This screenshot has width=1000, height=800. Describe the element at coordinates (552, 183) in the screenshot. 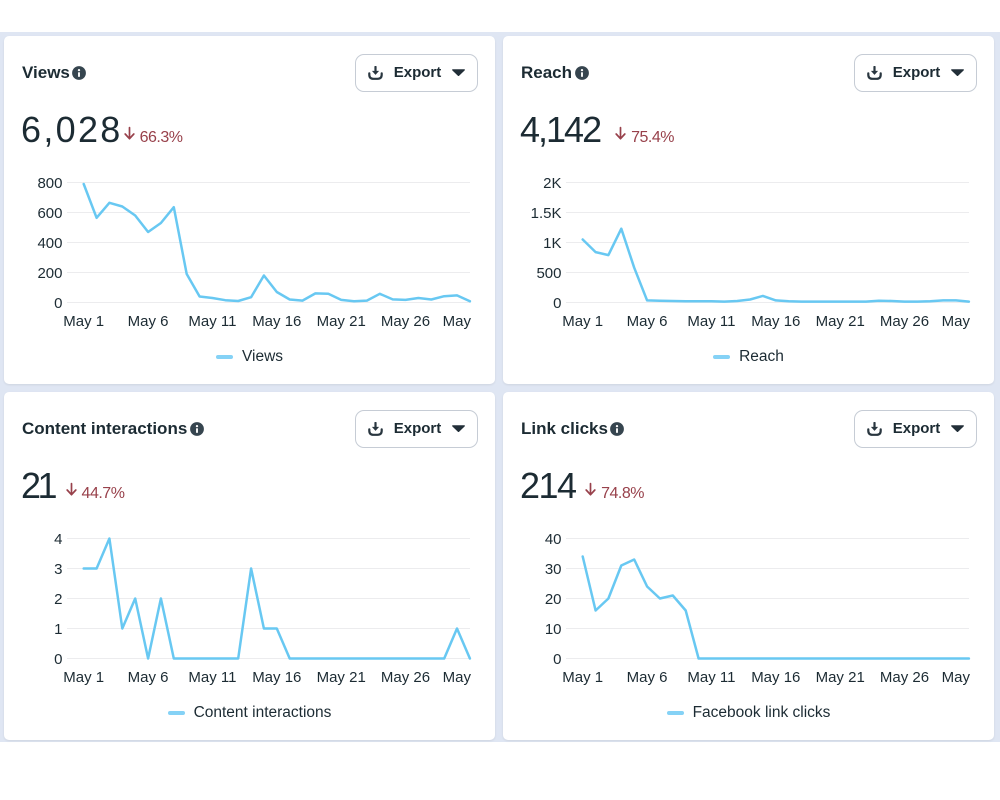

I see `svg-text: 2K` at that location.